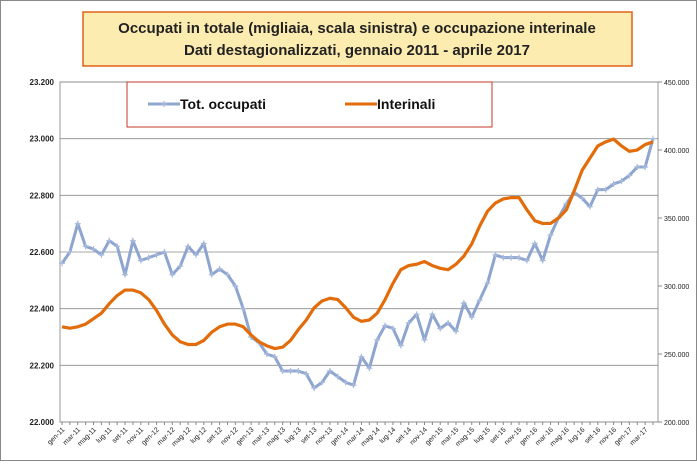  I want to click on y-tick-label: 22.600, so click(42, 252).